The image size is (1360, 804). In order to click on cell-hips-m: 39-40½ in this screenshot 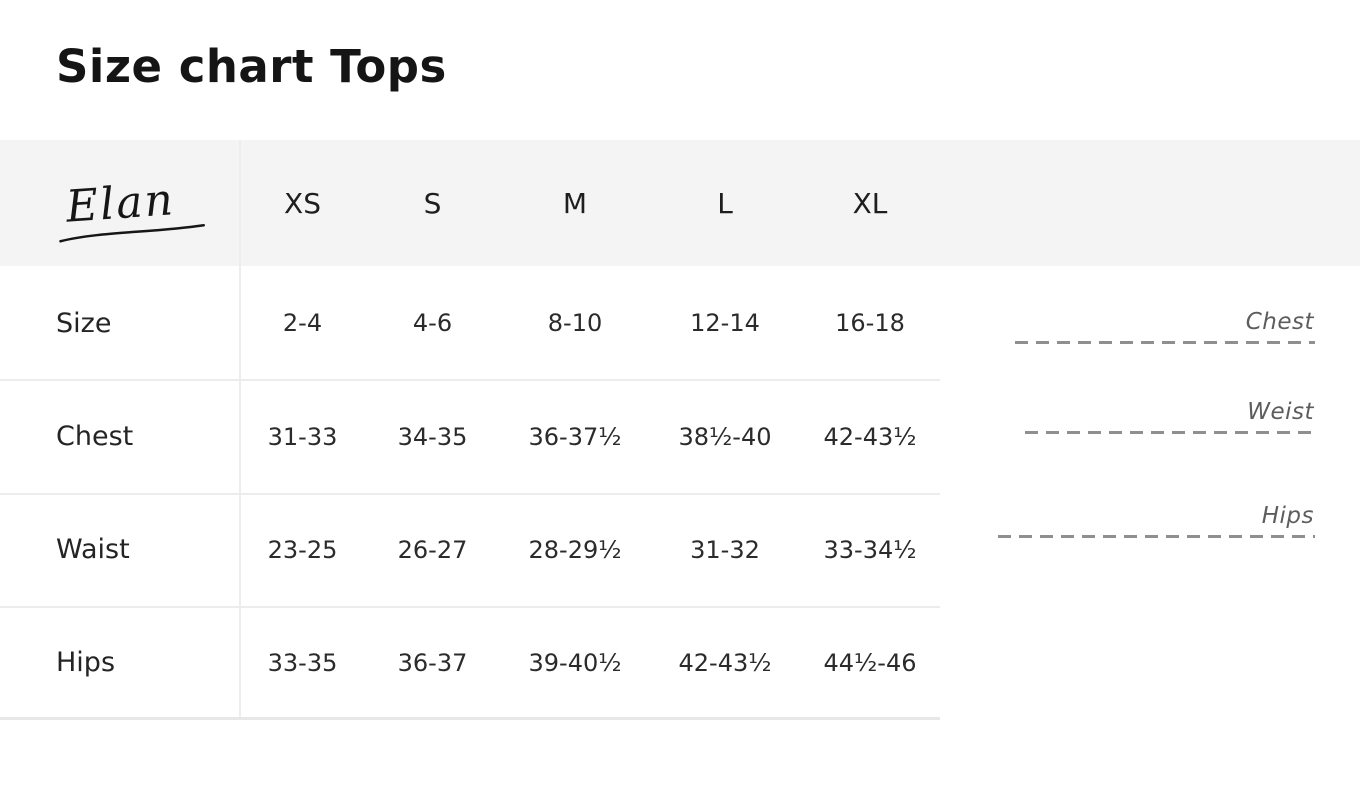, I will do `click(575, 662)`.